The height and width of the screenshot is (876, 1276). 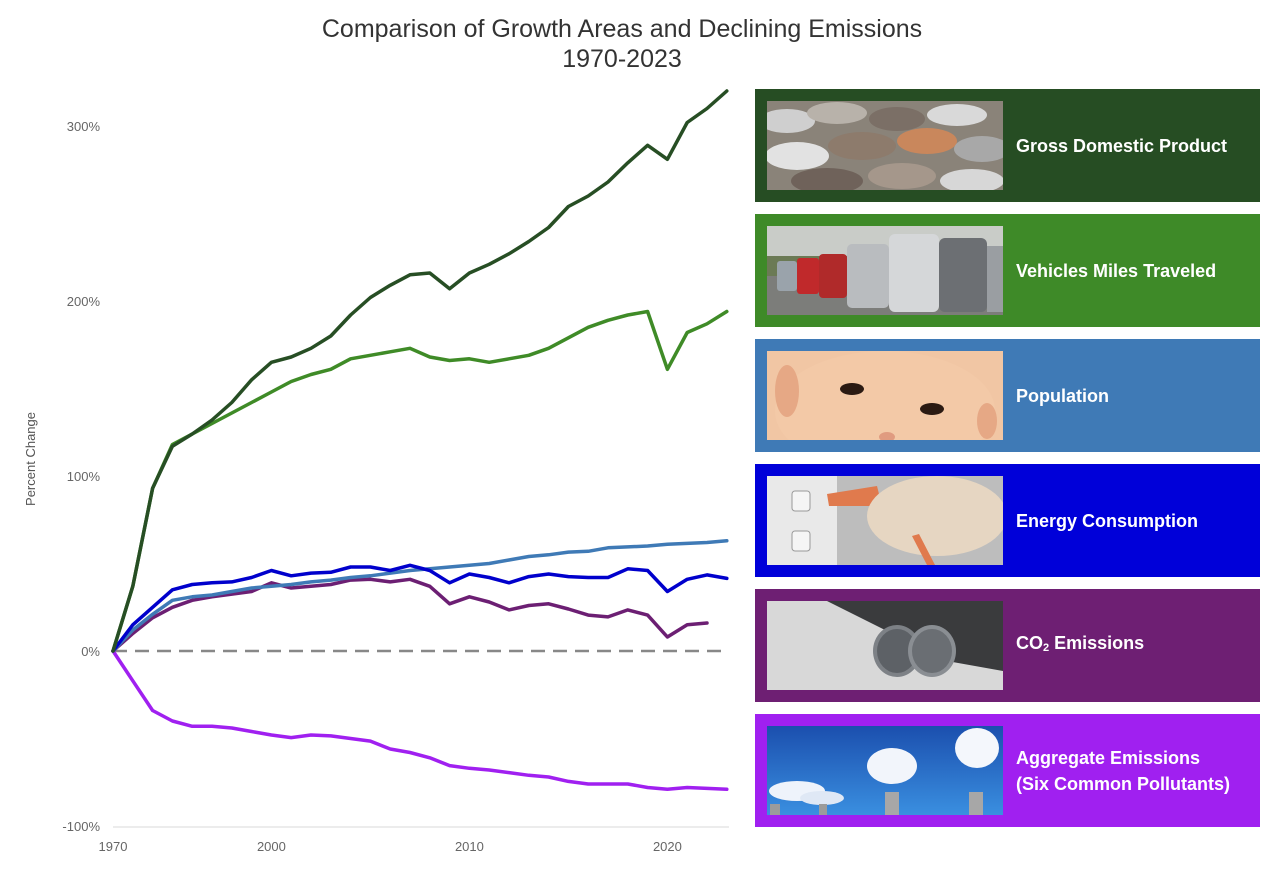 What do you see at coordinates (113, 846) in the screenshot?
I see `x-tick-label: 1970` at bounding box center [113, 846].